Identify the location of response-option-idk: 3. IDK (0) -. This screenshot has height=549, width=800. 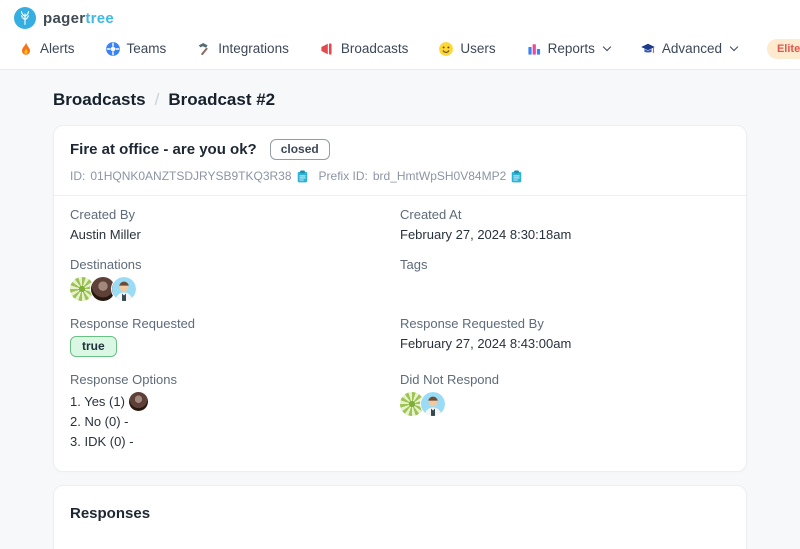
(102, 441).